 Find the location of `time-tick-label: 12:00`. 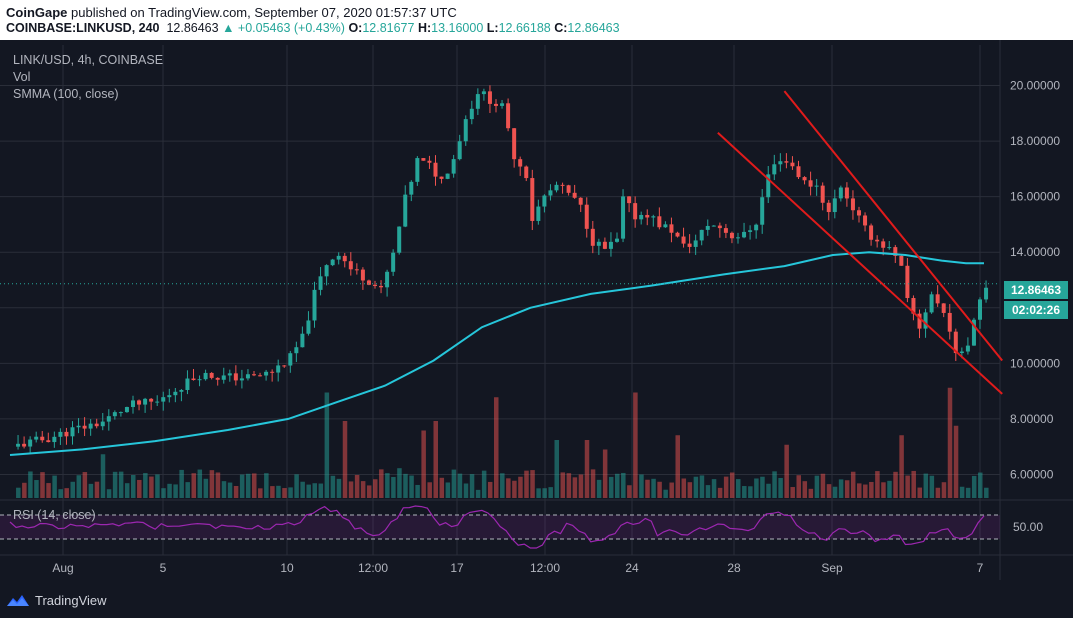

time-tick-label: 12:00 is located at coordinates (545, 568).